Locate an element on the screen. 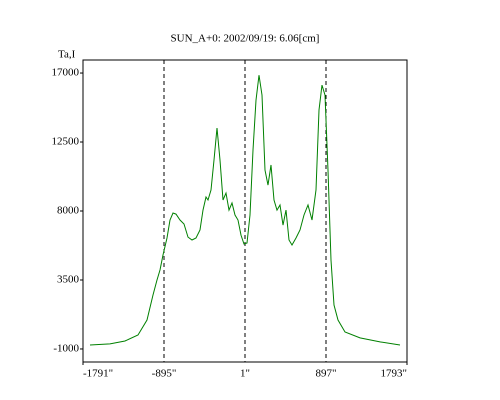 This screenshot has width=500, height=400. x-tick-label: 897" is located at coordinates (326, 374).